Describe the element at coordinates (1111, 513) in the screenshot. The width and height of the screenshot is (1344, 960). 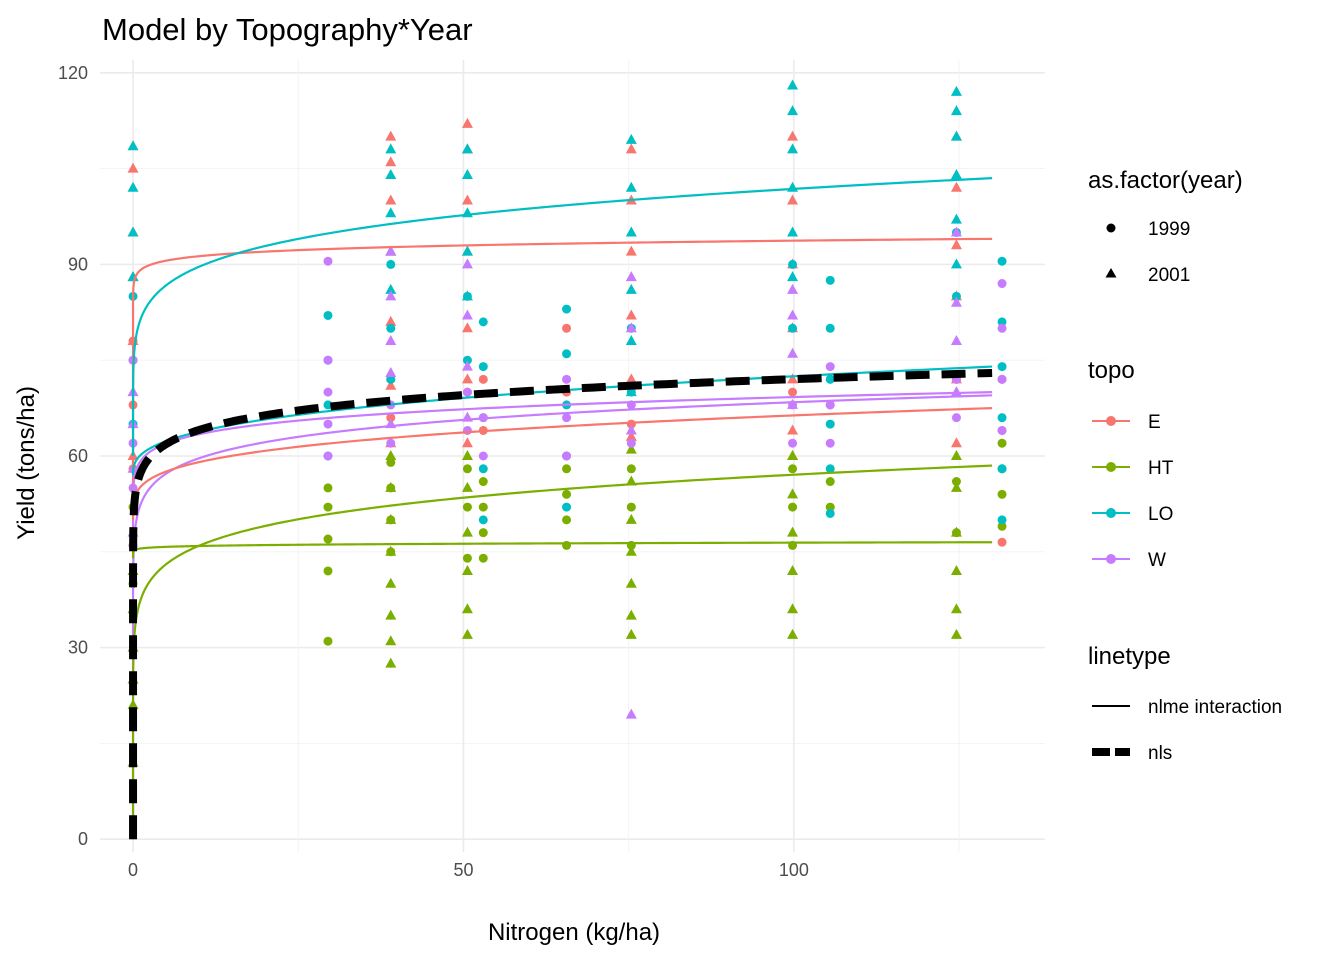
I see `legend-key-topo-lo` at that location.